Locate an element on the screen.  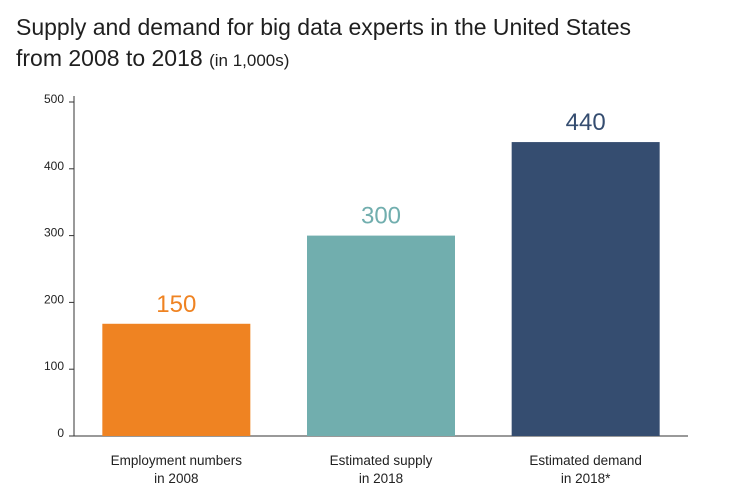
y-tick-label: 400 is located at coordinates (54, 166).